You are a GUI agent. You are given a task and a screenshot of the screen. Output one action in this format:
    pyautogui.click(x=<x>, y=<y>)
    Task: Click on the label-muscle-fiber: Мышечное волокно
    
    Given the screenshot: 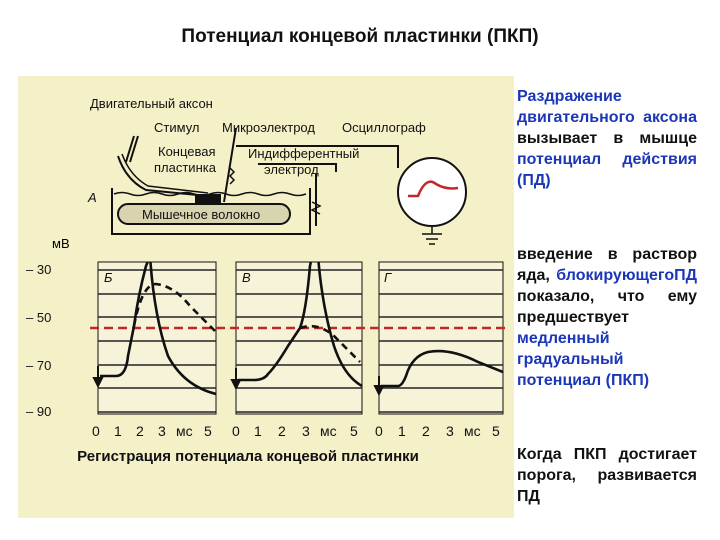 What is the action you would take?
    pyautogui.click(x=201, y=214)
    